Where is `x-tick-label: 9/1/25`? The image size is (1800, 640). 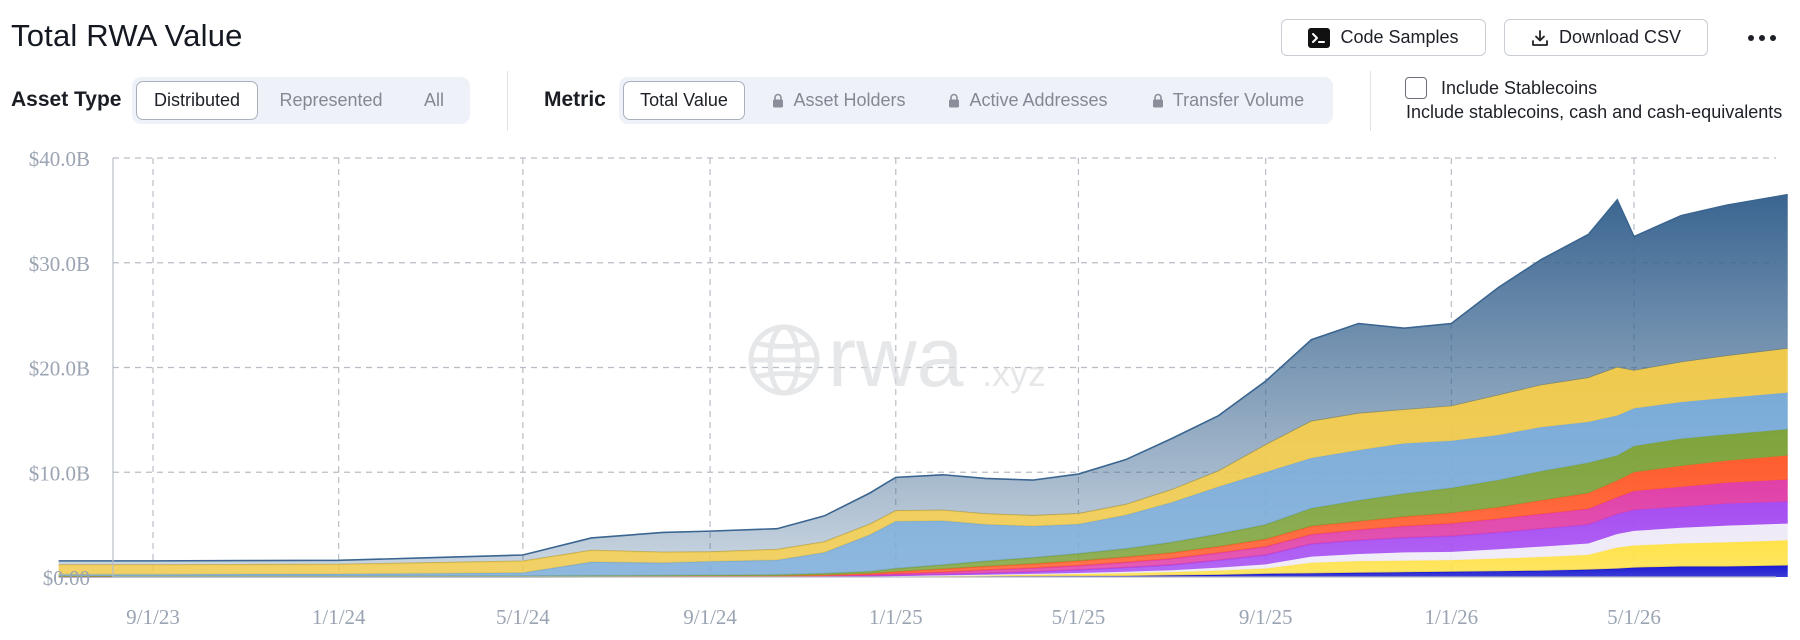
x-tick-label: 9/1/25 is located at coordinates (1266, 617).